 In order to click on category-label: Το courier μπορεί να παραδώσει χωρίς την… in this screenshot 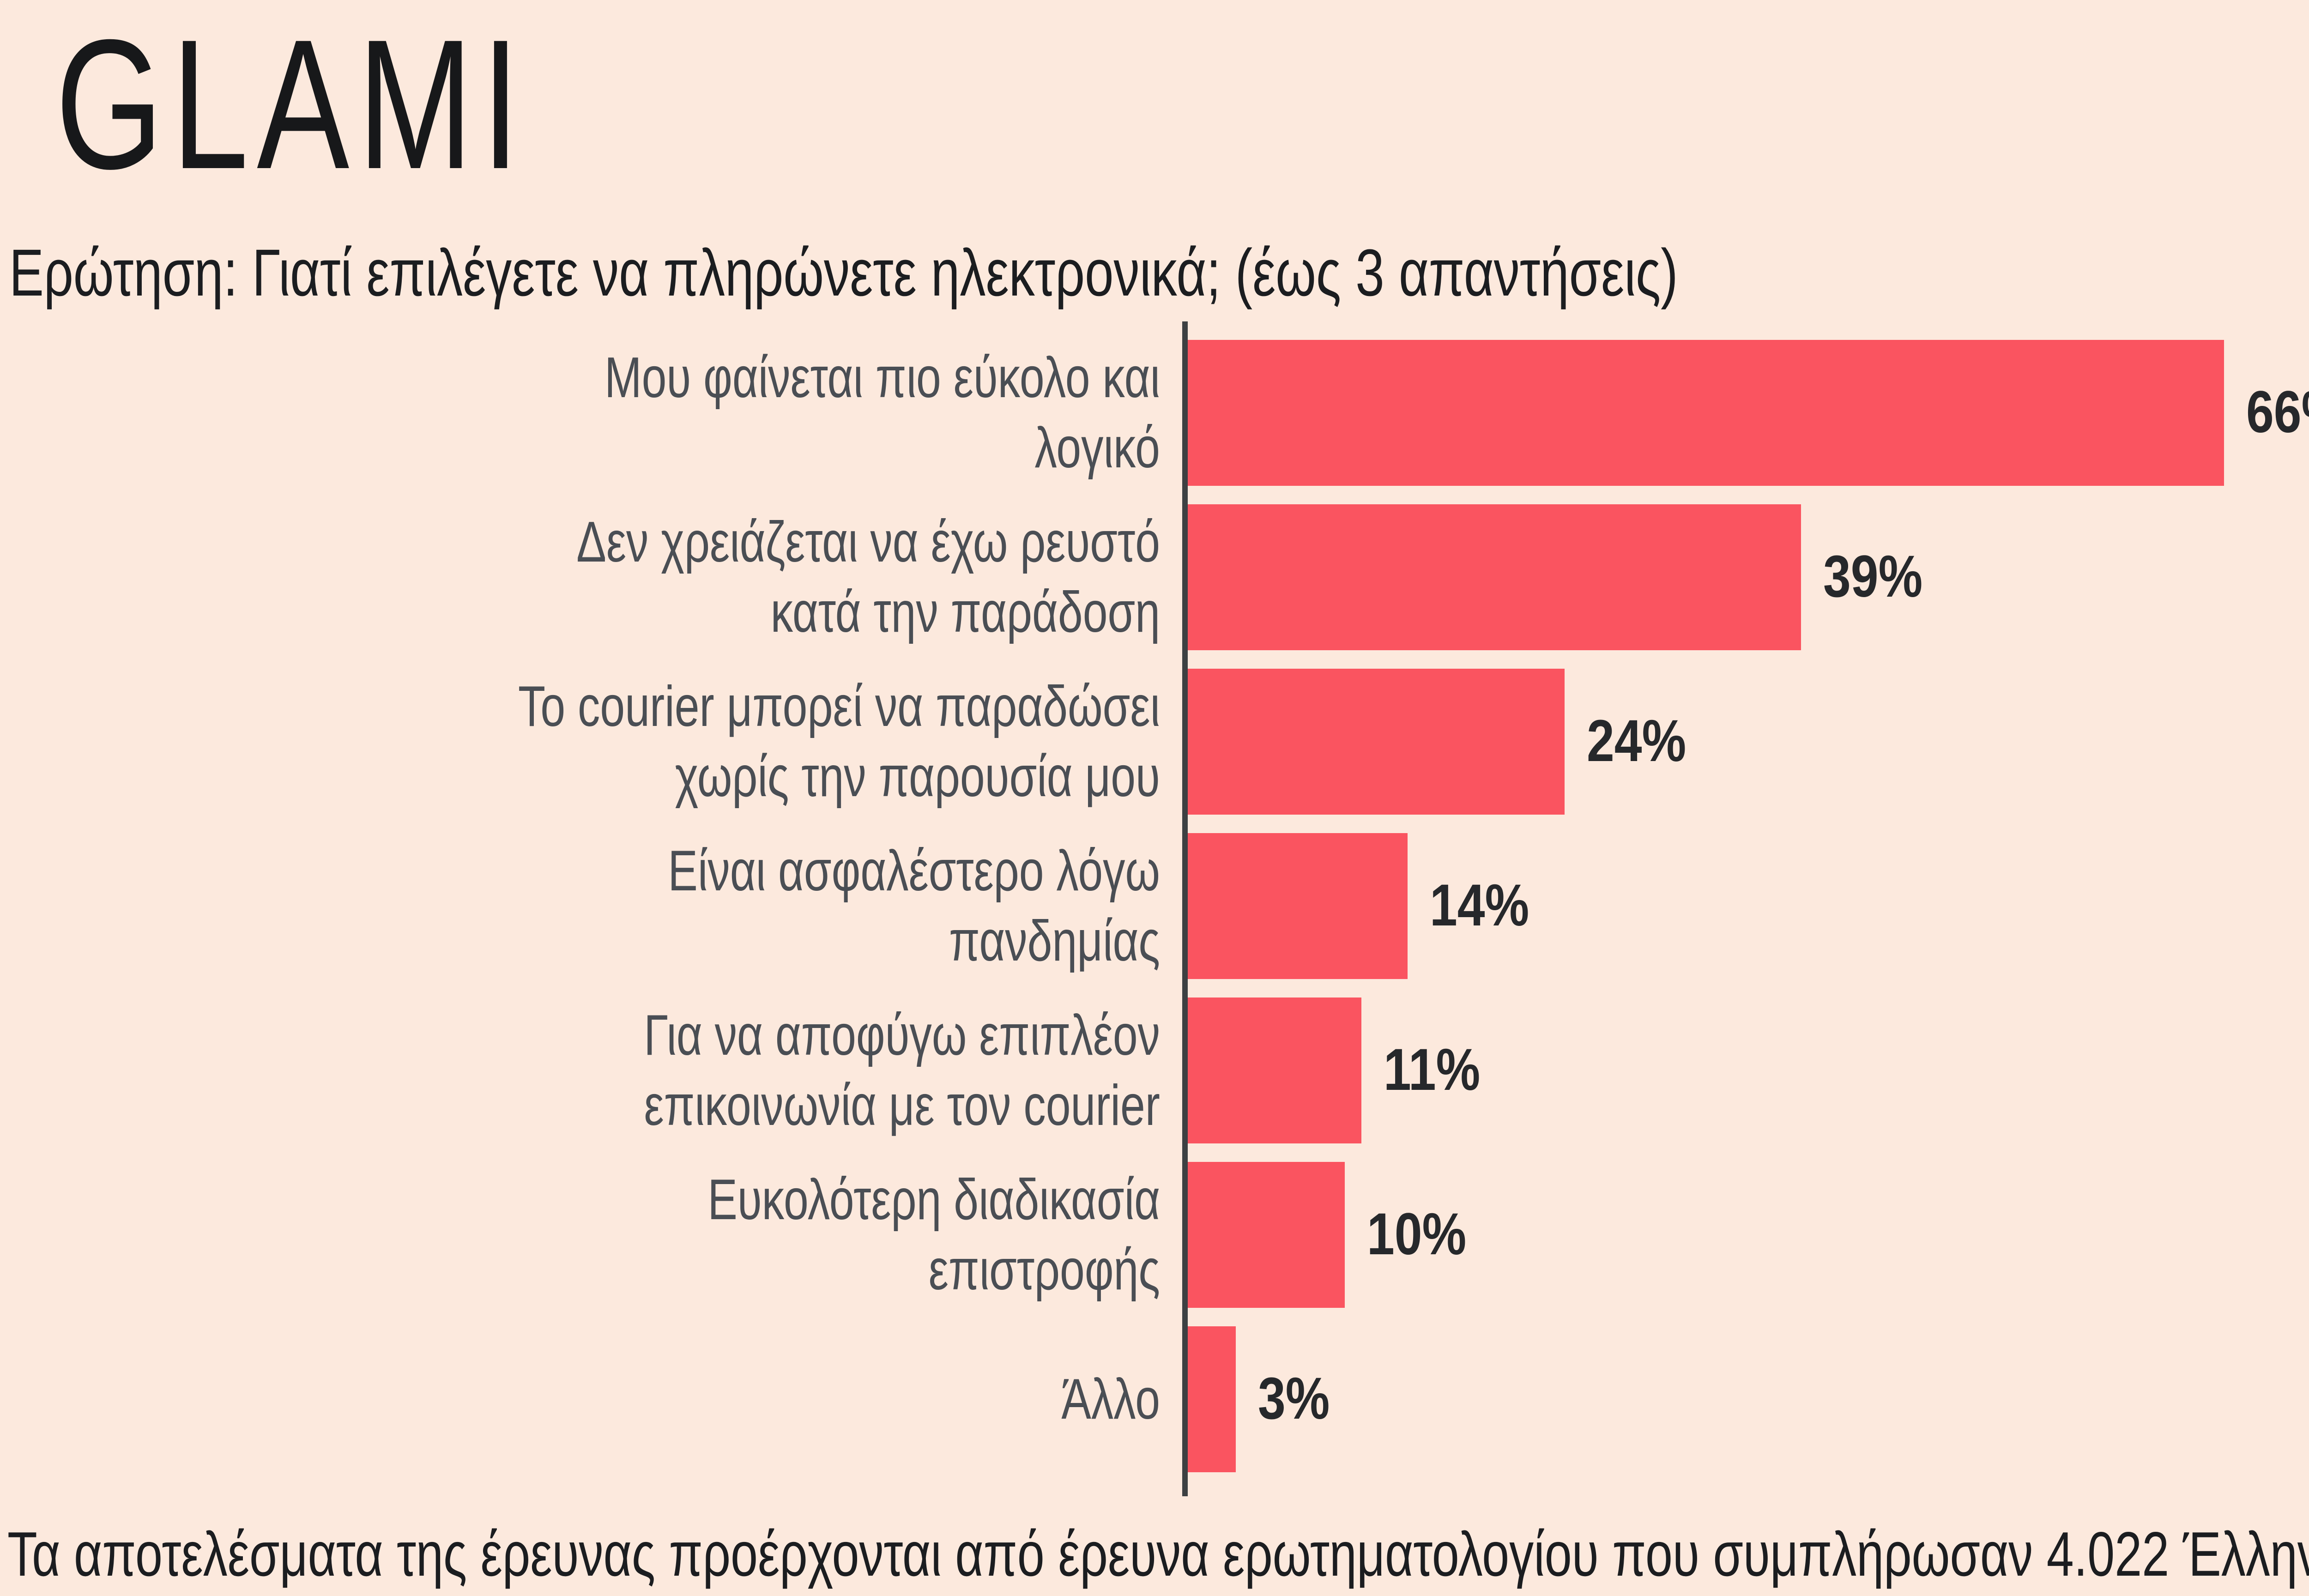, I will do `click(839, 740)`.